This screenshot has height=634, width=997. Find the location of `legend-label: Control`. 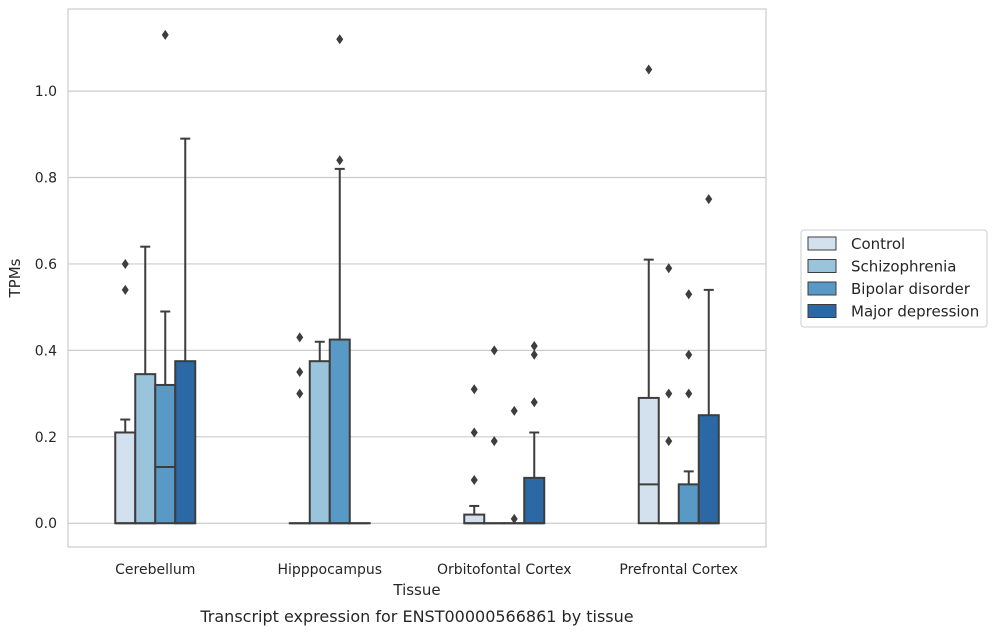

legend-label: Control is located at coordinates (878, 244).